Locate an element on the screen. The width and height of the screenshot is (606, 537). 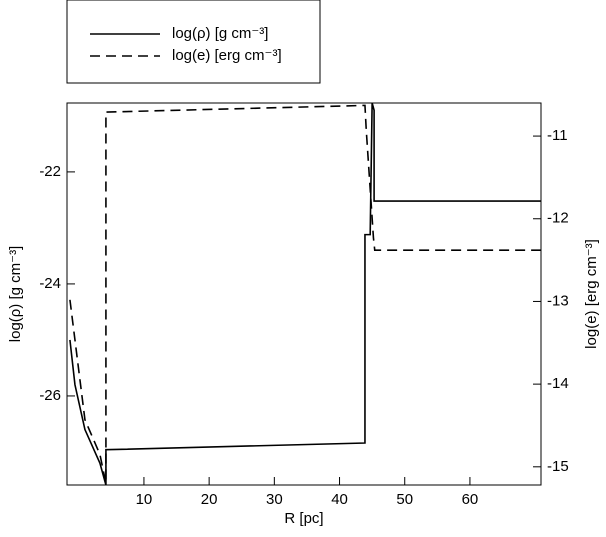
y-tick-label: -22 is located at coordinates (50, 171).